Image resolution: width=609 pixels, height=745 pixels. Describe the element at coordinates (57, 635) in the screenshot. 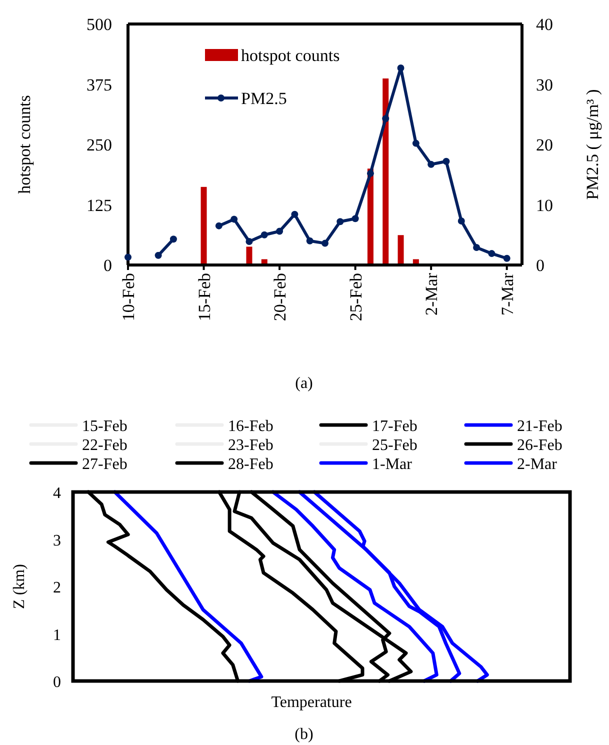

I see `y-tick-label: 1` at that location.